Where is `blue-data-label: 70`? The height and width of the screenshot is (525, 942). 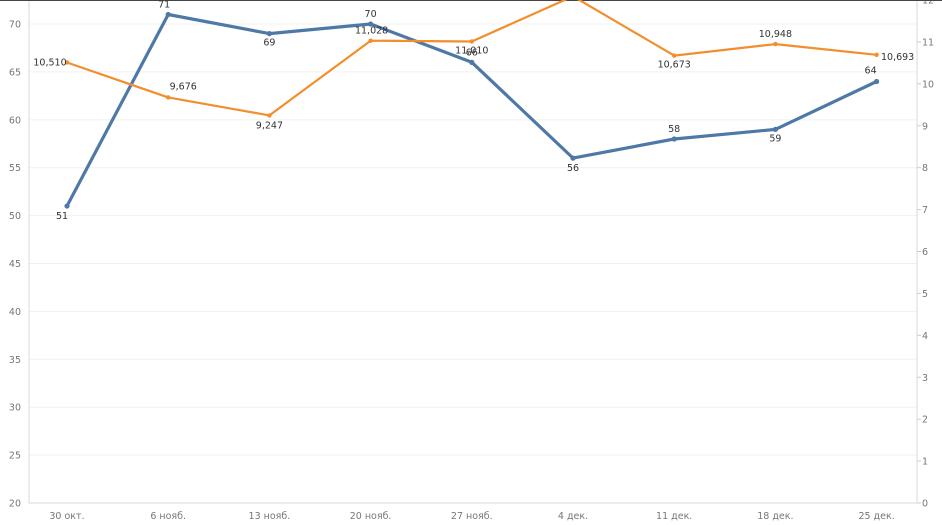
blue-data-label: 70 is located at coordinates (371, 14).